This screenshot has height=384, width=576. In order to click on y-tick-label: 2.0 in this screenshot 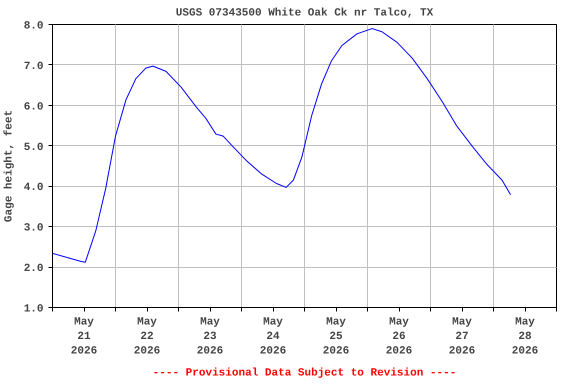, I will do `click(34, 269)`.